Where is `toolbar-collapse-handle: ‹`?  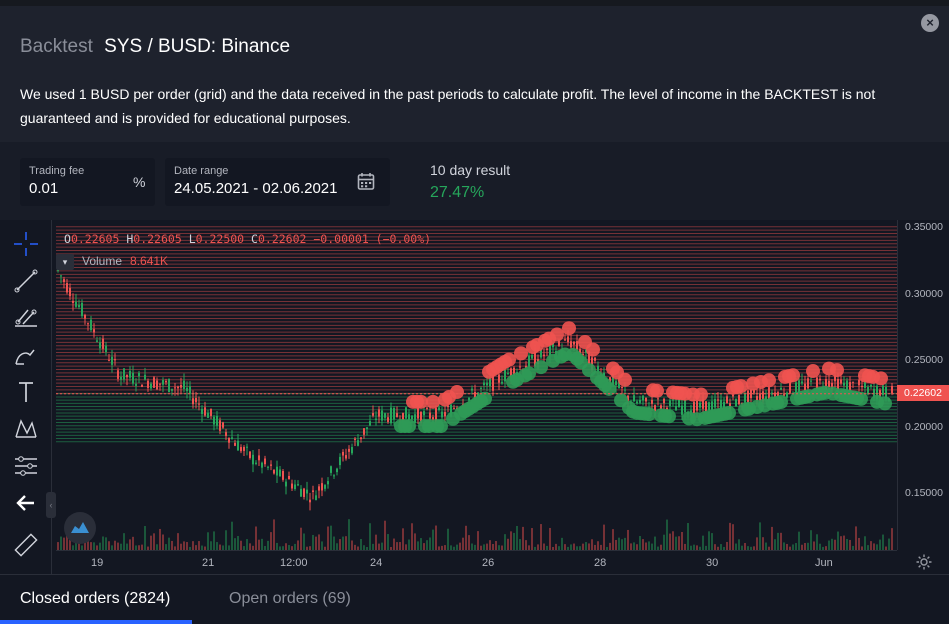
toolbar-collapse-handle: ‹ is located at coordinates (51, 505).